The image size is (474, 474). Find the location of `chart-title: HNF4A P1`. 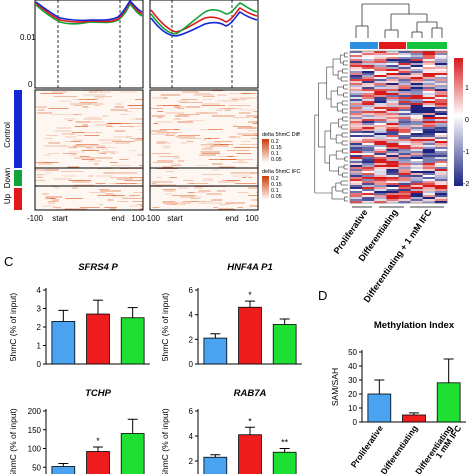

chart-title: HNF4A P1 is located at coordinates (250, 267).